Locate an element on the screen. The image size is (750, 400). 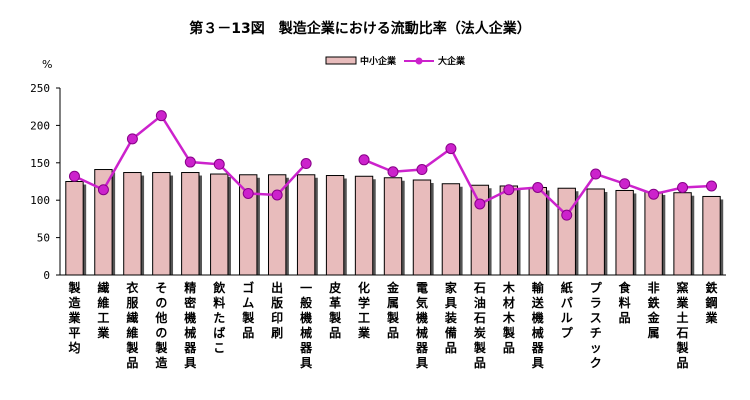
category-label: 製造業平均 is located at coordinates (74, 317).